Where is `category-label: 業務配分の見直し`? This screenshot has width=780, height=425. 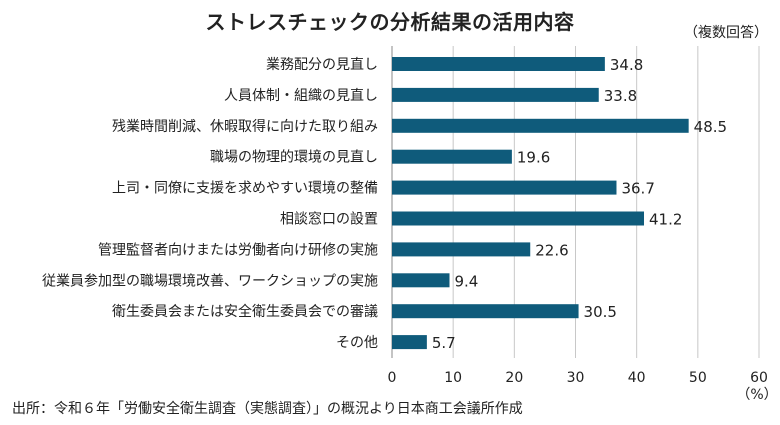
category-label: 業務配分の見直し is located at coordinates (322, 64).